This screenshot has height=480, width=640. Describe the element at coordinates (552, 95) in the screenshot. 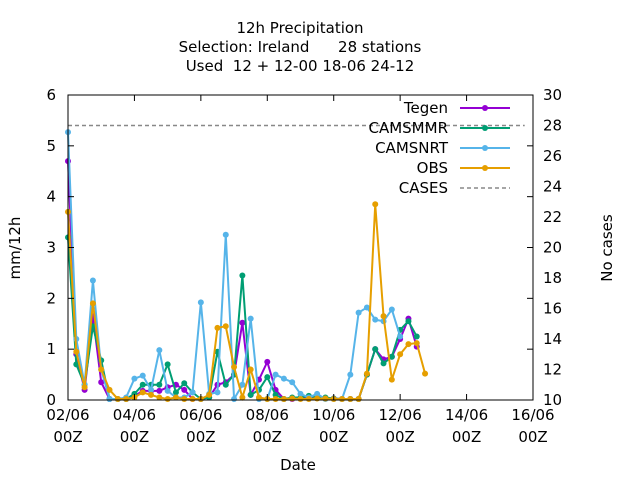

I see `y2-tick-label: 30` at that location.